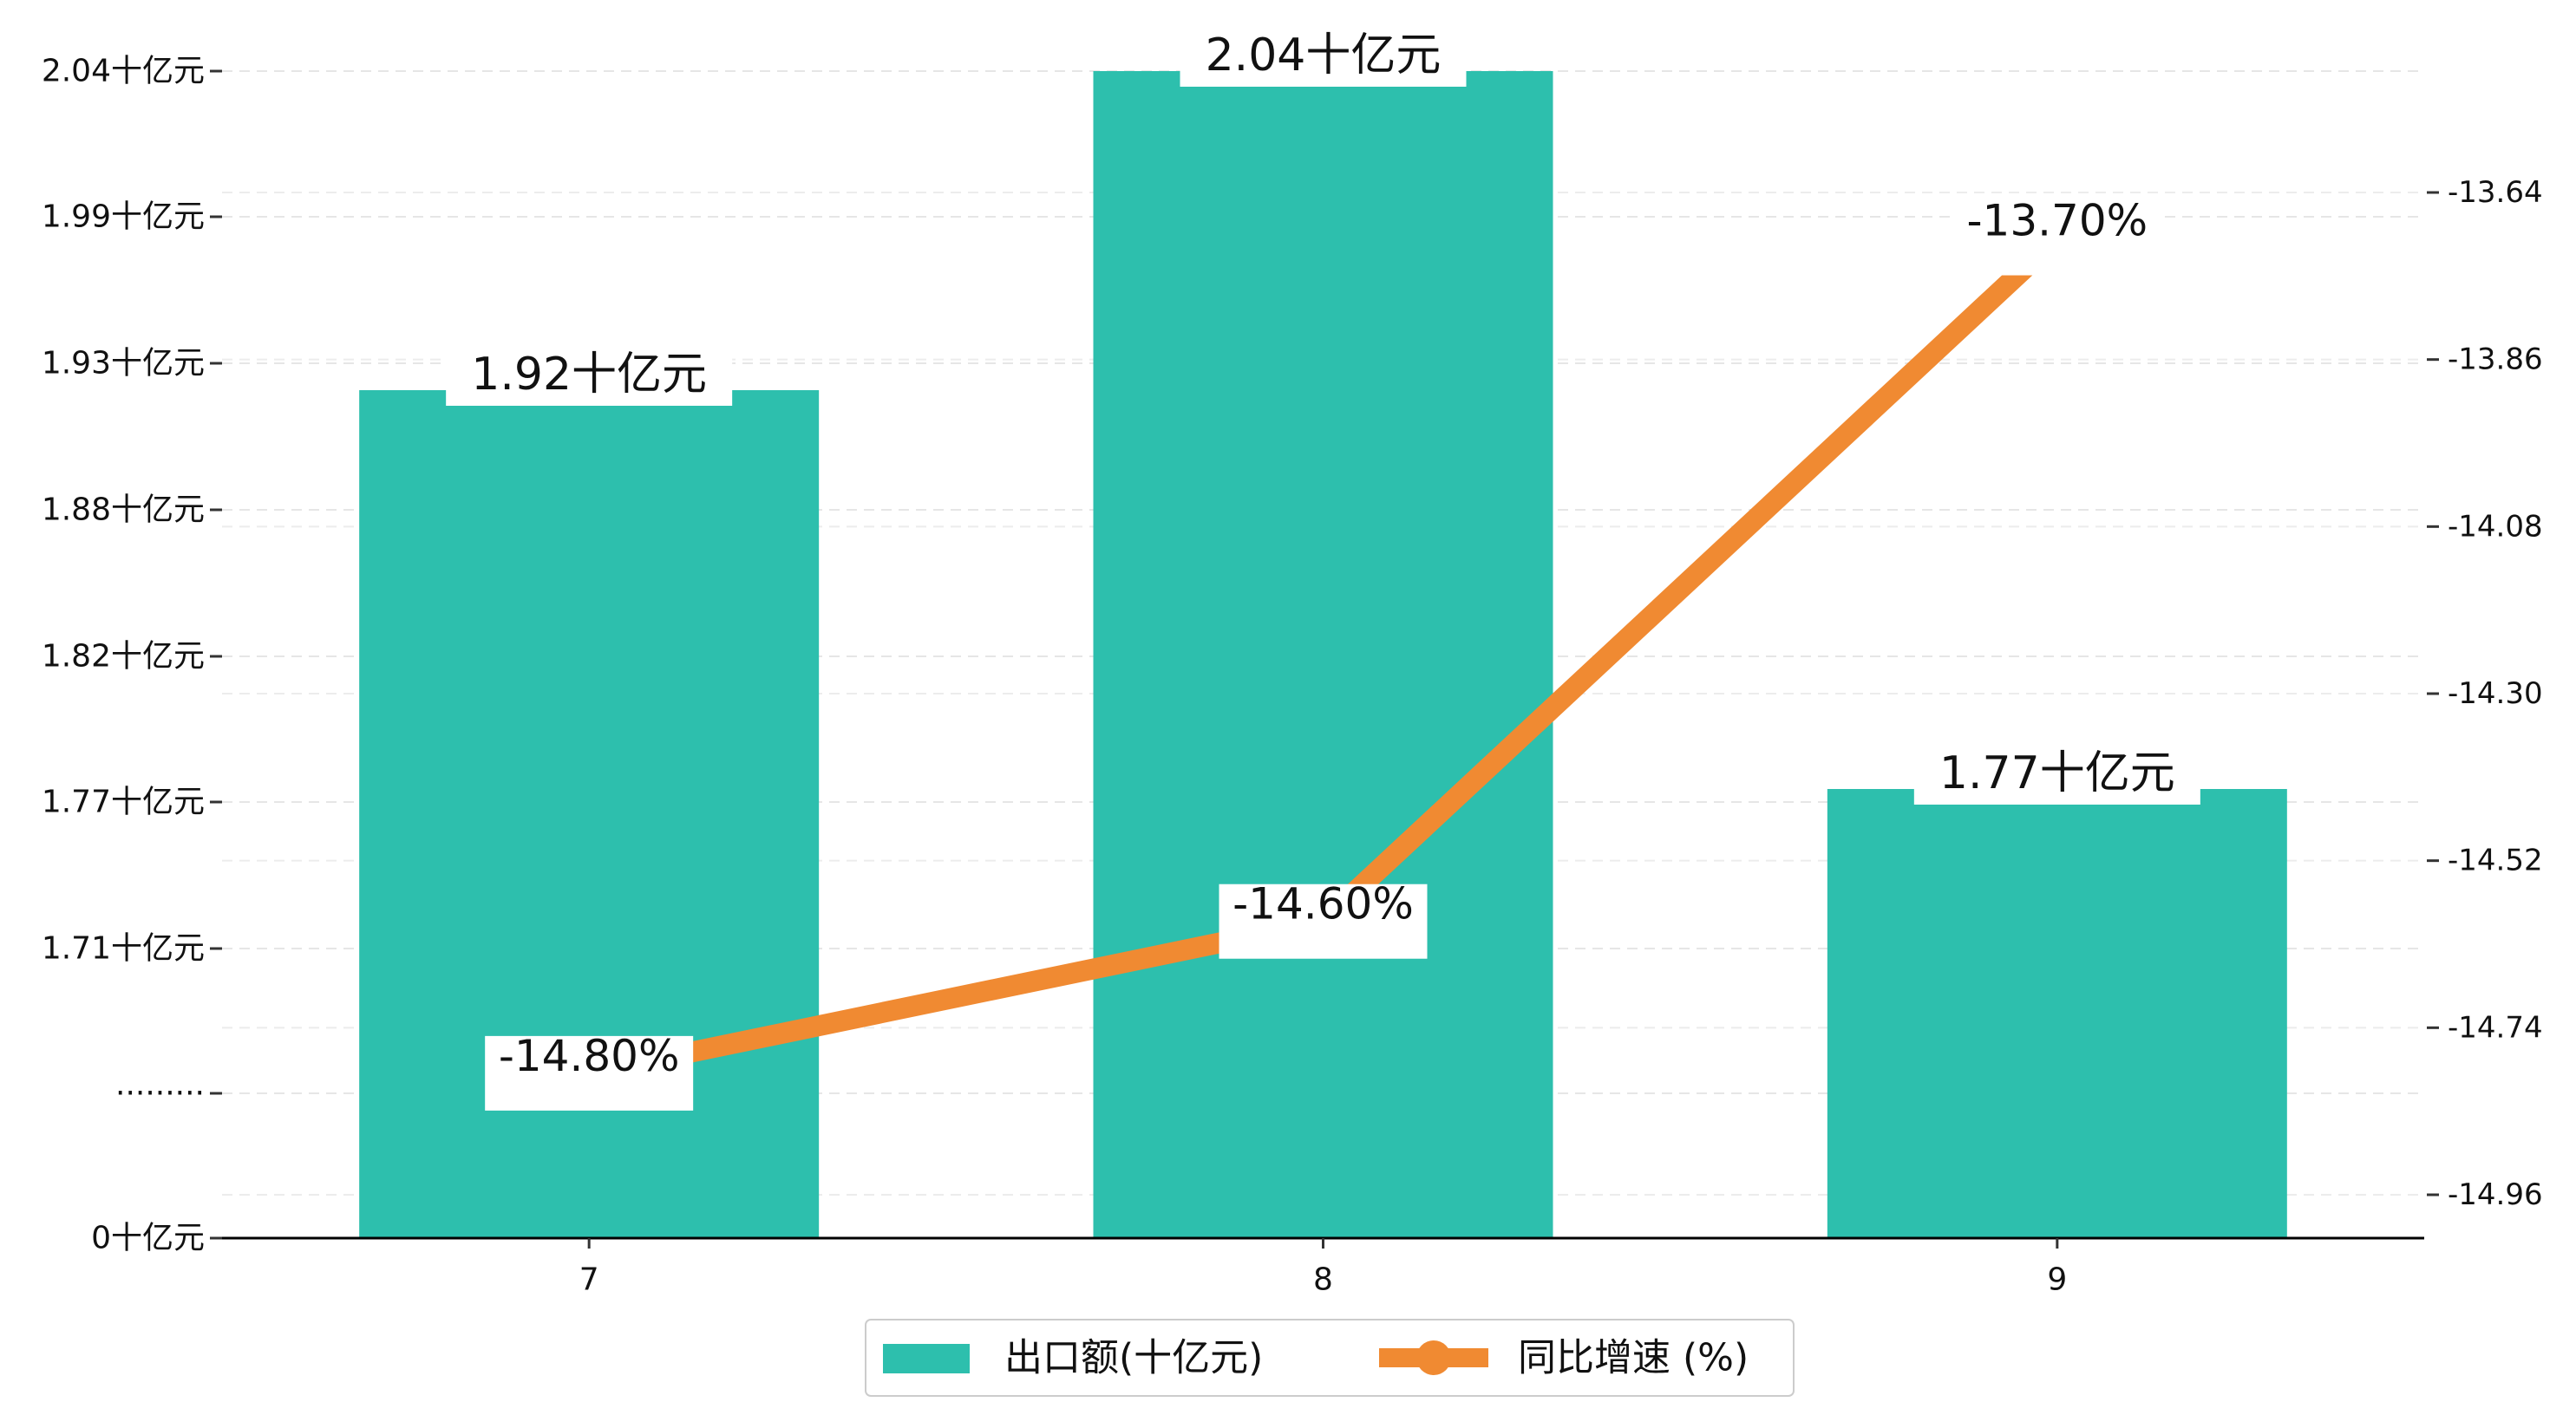 The height and width of the screenshot is (1415, 2576). Describe the element at coordinates (2495, 693) in the screenshot. I see `y-right-tick-label: -14.30` at that location.